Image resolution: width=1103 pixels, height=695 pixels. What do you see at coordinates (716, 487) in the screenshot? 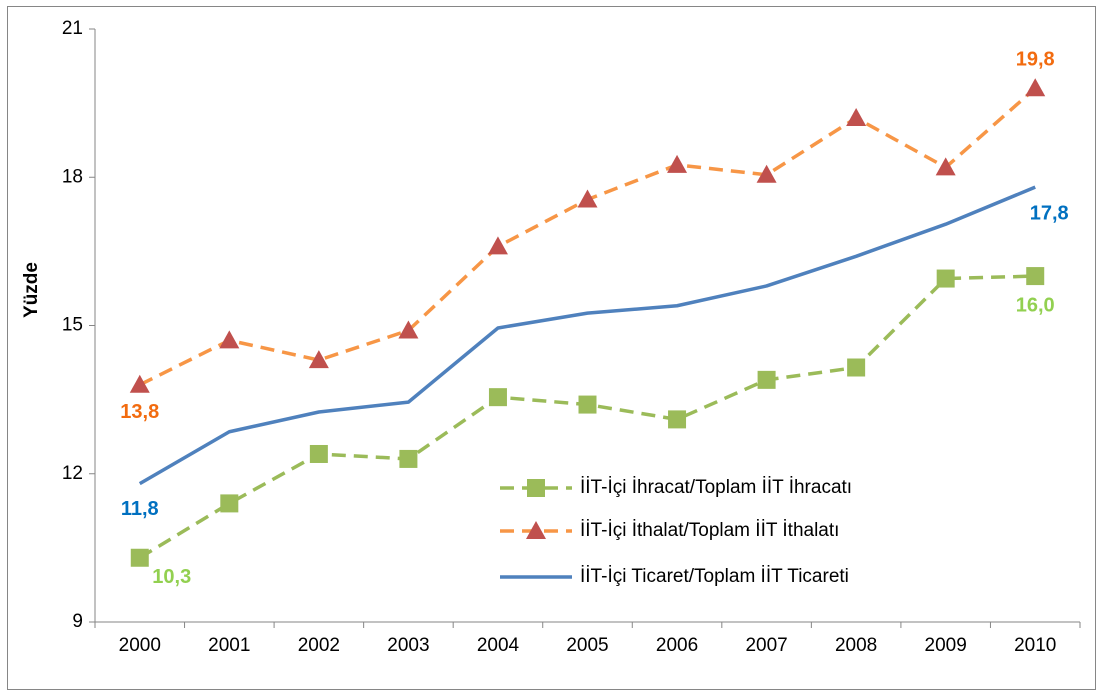
I see `legend-label: İİT-İçi İhracat/Toplam İİT İhracatı` at bounding box center [716, 487].